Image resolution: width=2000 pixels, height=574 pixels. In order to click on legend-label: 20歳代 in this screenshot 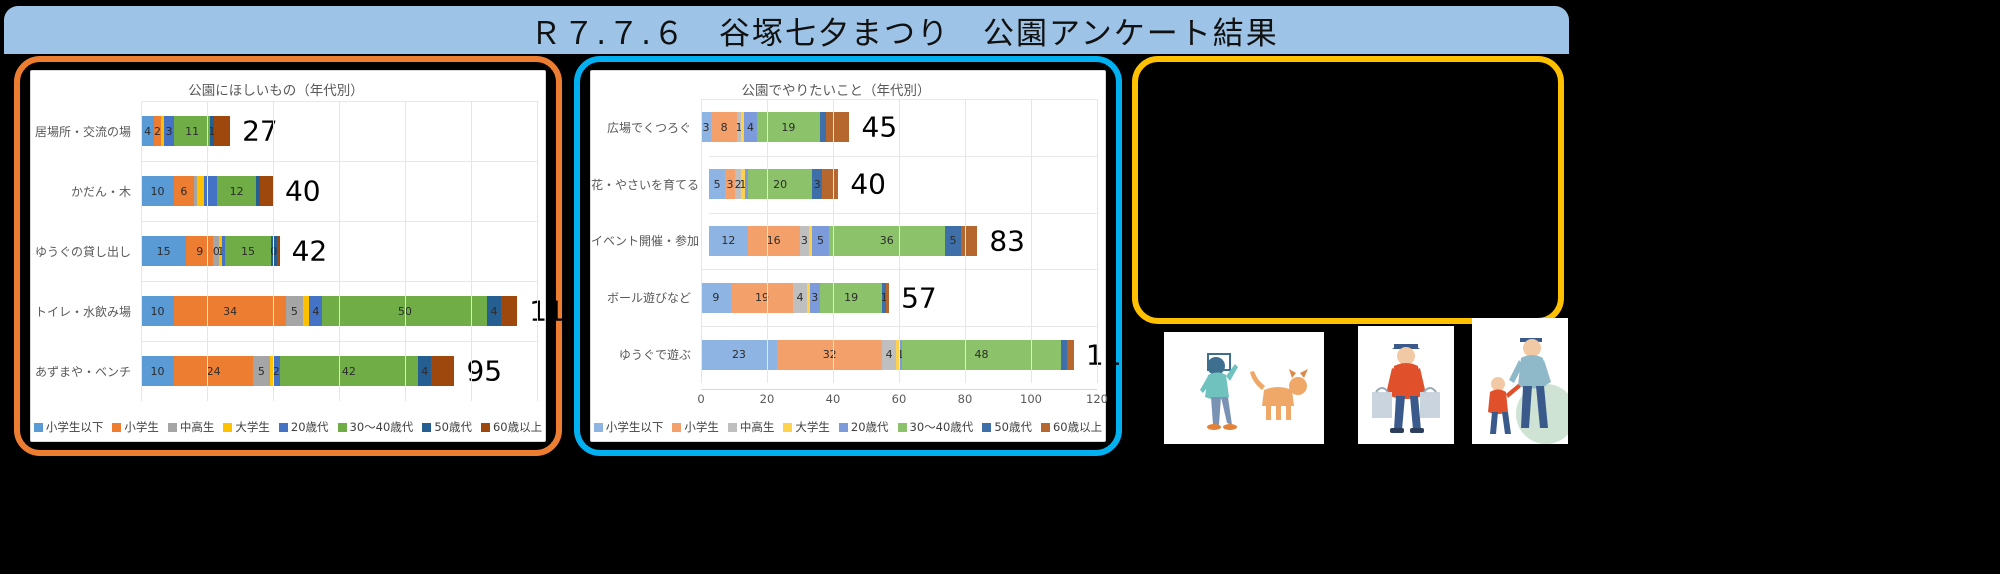, I will do `click(869, 427)`.